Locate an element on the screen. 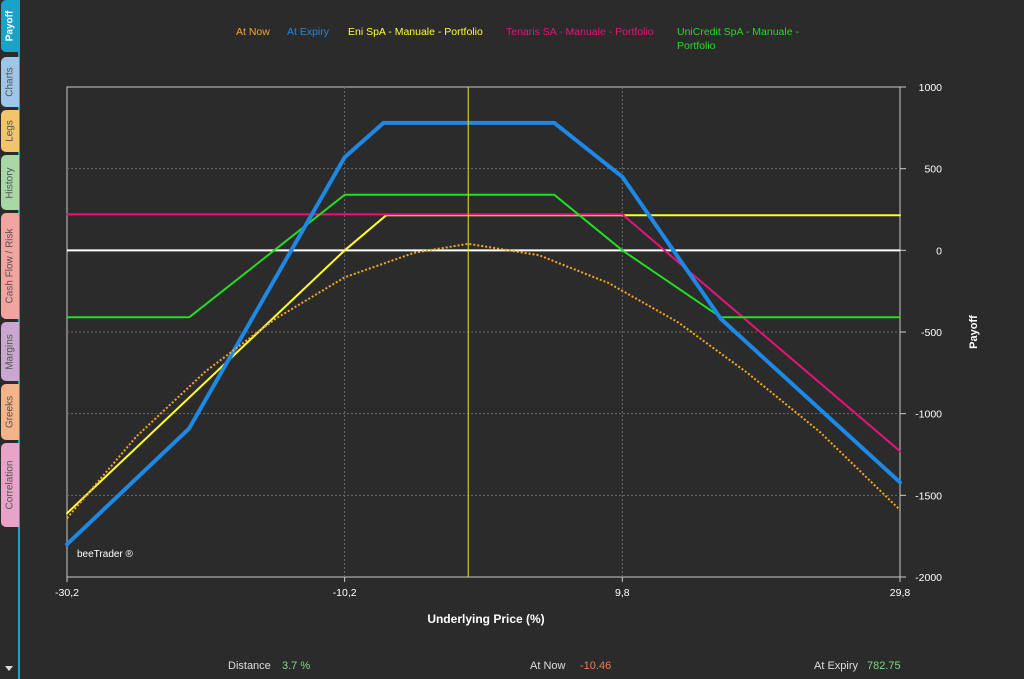 The width and height of the screenshot is (1024, 679). tab-payoff: Payoff is located at coordinates (10, 26).